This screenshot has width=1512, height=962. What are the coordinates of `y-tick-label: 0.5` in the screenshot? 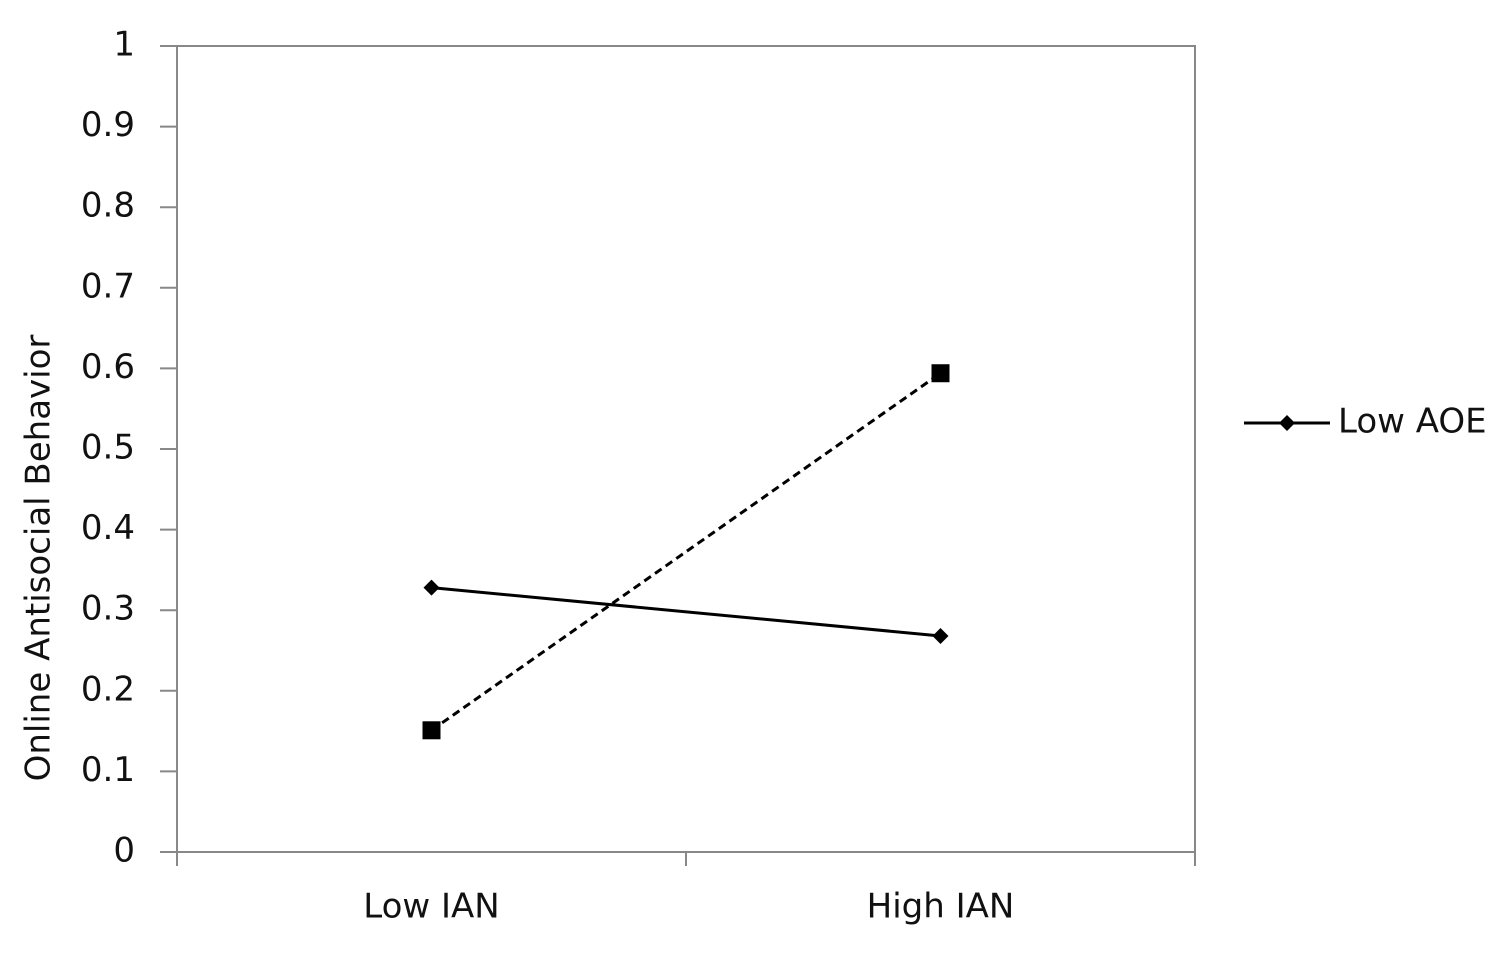 It's located at (108, 448).